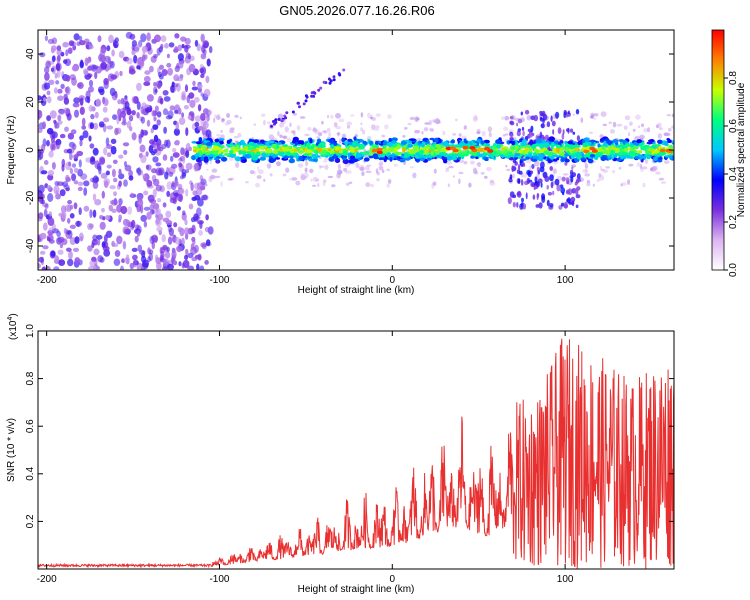  What do you see at coordinates (298, 103) in the screenshot?
I see `streak-blob` at bounding box center [298, 103].